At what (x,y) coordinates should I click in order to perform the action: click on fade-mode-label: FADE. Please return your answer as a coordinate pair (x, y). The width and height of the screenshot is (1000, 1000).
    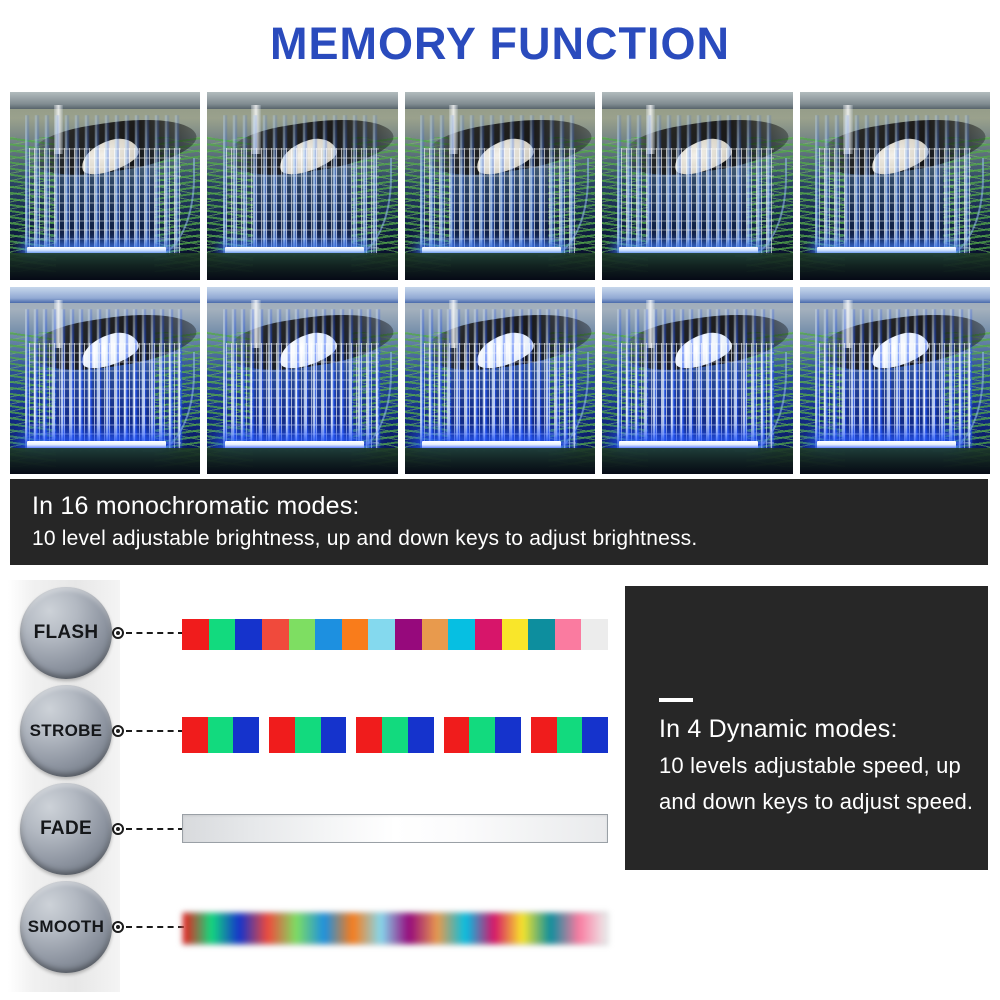
    Looking at the image, I should click on (66, 828).